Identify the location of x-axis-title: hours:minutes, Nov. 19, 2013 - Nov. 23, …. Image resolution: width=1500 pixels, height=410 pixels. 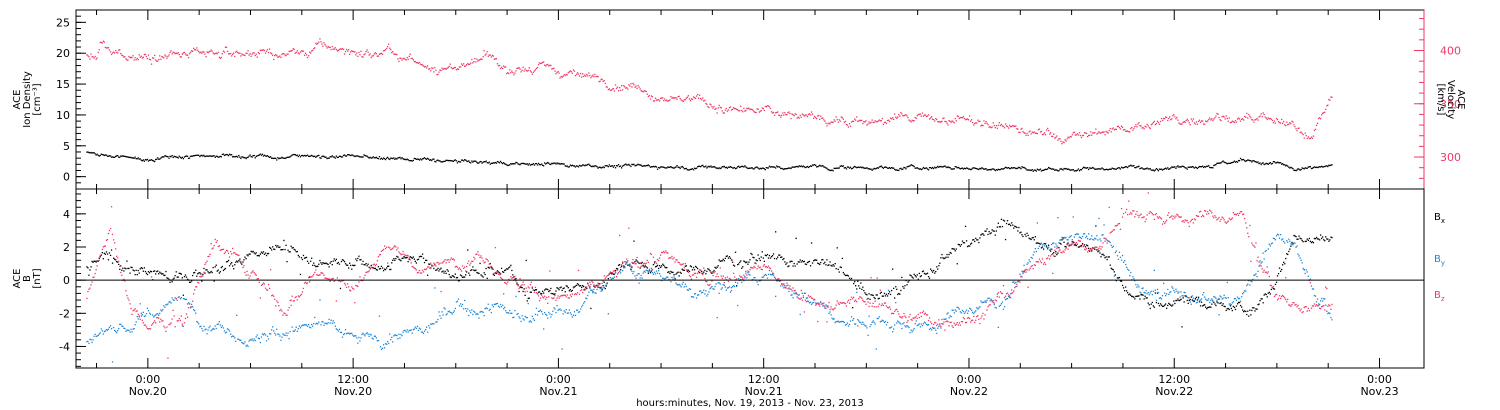
(750, 403).